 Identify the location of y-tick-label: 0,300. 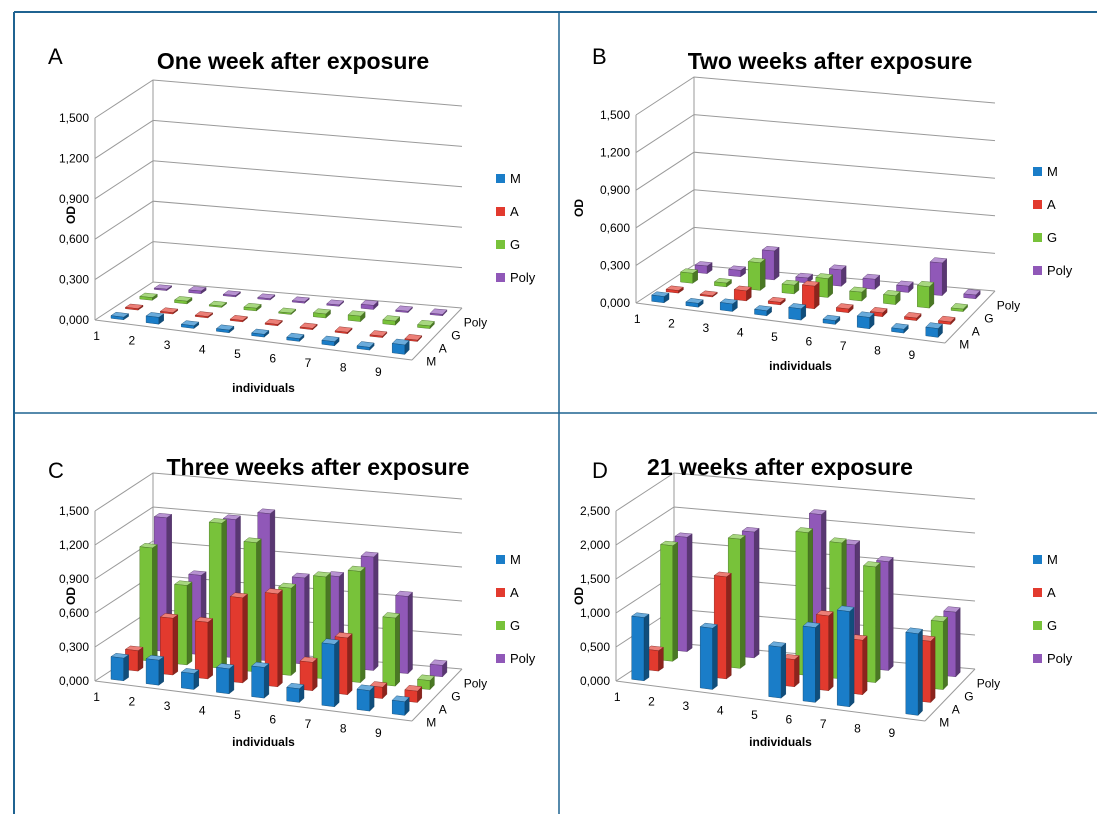
(74, 280).